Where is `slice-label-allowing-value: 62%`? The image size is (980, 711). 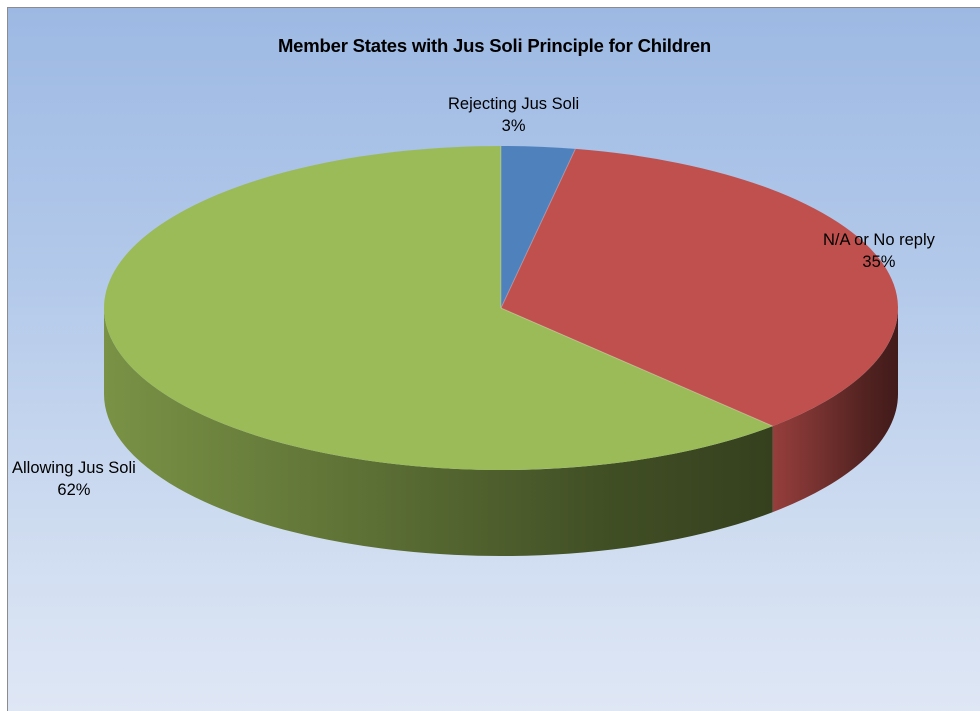 slice-label-allowing-value: 62% is located at coordinates (74, 490).